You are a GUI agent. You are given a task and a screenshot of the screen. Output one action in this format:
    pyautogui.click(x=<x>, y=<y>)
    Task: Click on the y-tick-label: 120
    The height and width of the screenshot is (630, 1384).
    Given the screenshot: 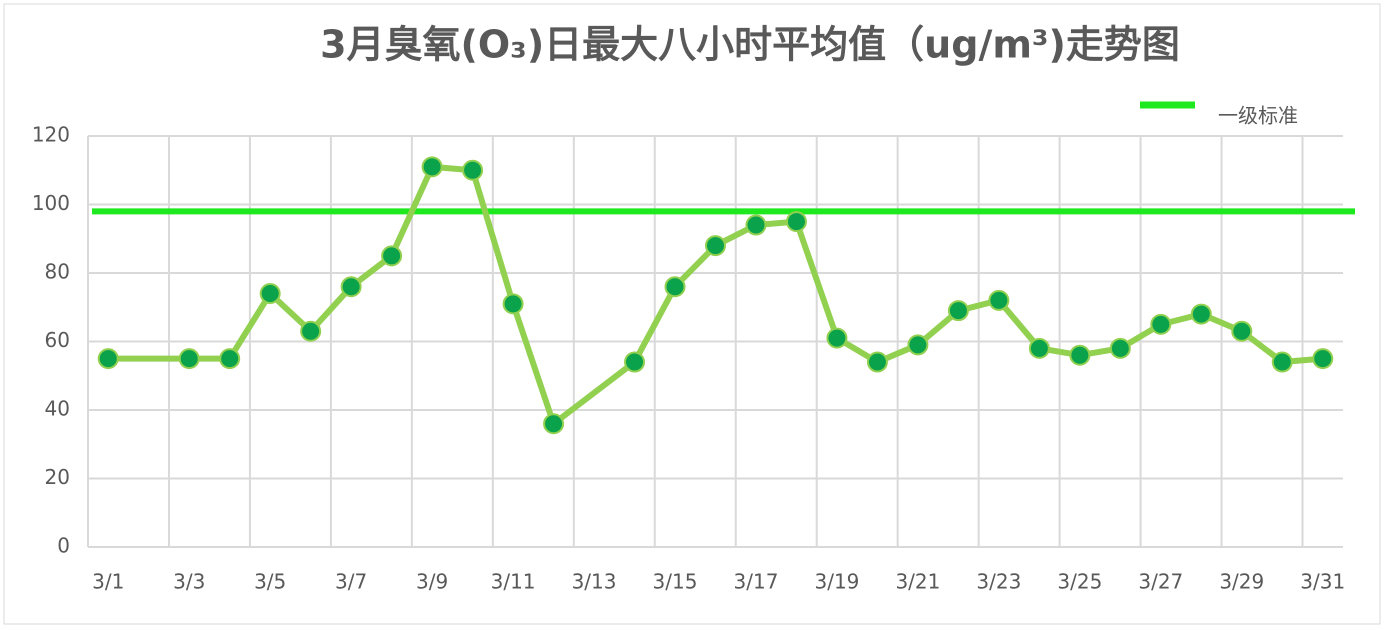 What is the action you would take?
    pyautogui.click(x=51, y=135)
    